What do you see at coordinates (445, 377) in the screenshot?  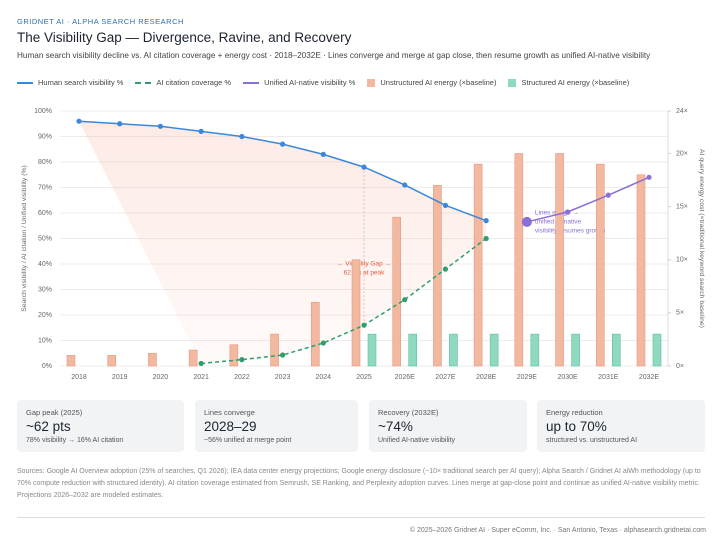 I see `x-tick-label: 2027E` at bounding box center [445, 377].